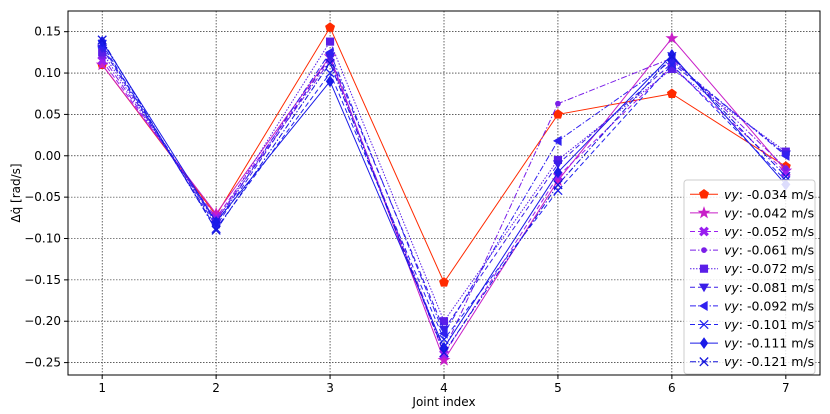 The image size is (830, 414). I want to click on y-tick-label: −0.05, so click(42, 197).